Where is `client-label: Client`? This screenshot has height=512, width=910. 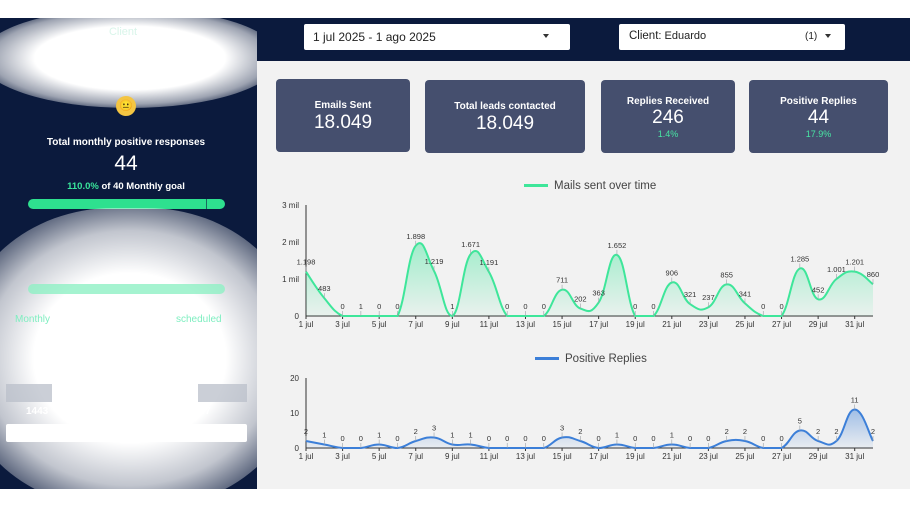
client-label: Client is located at coordinates (123, 32).